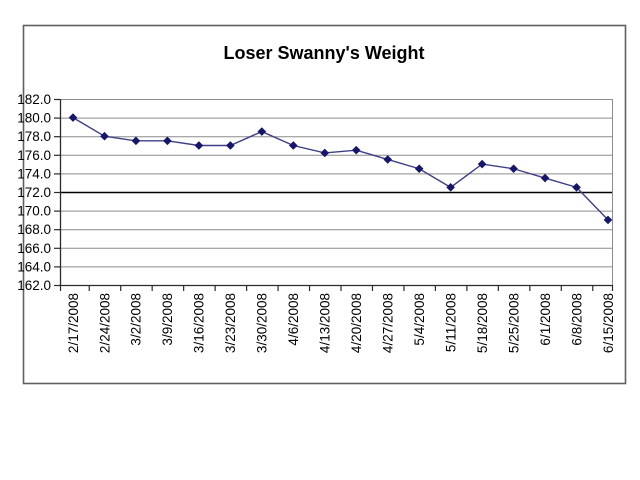  I want to click on x-tick-label: 4/13/2008, so click(325, 323).